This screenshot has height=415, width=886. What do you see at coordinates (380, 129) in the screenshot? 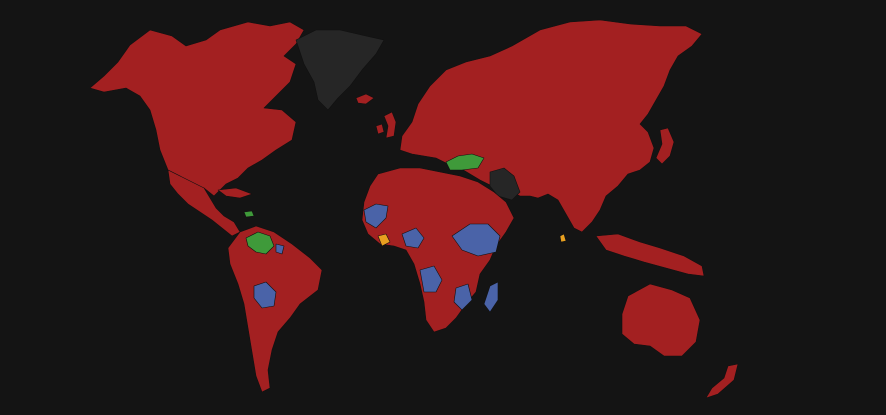
I see `region-ireland` at bounding box center [380, 129].